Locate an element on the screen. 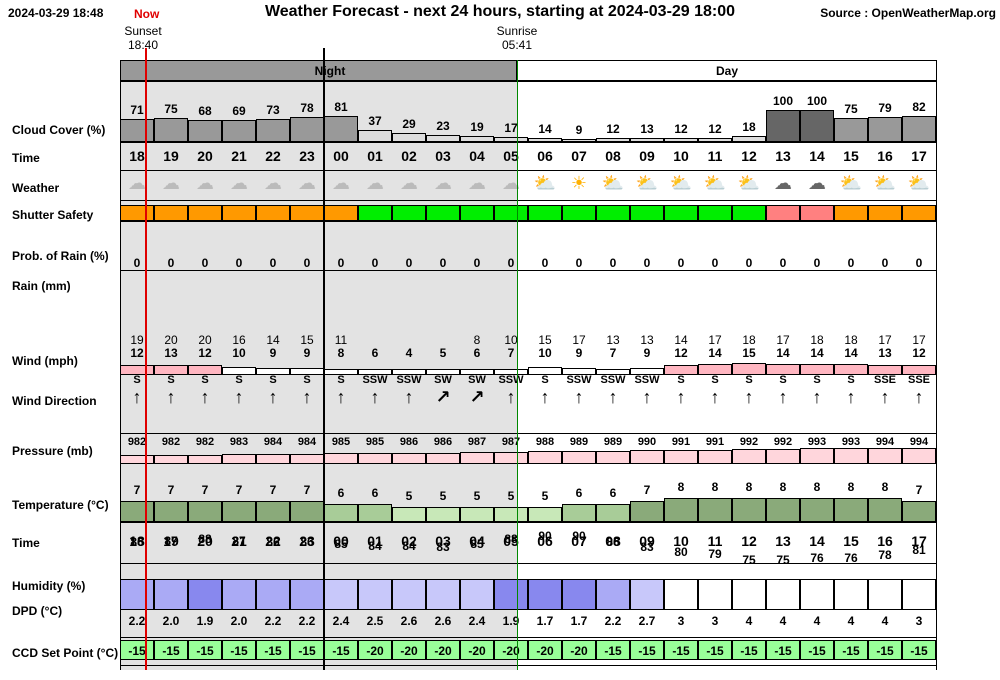 This screenshot has width=1000, height=680. humidity-value: 88 is located at coordinates (511, 539).